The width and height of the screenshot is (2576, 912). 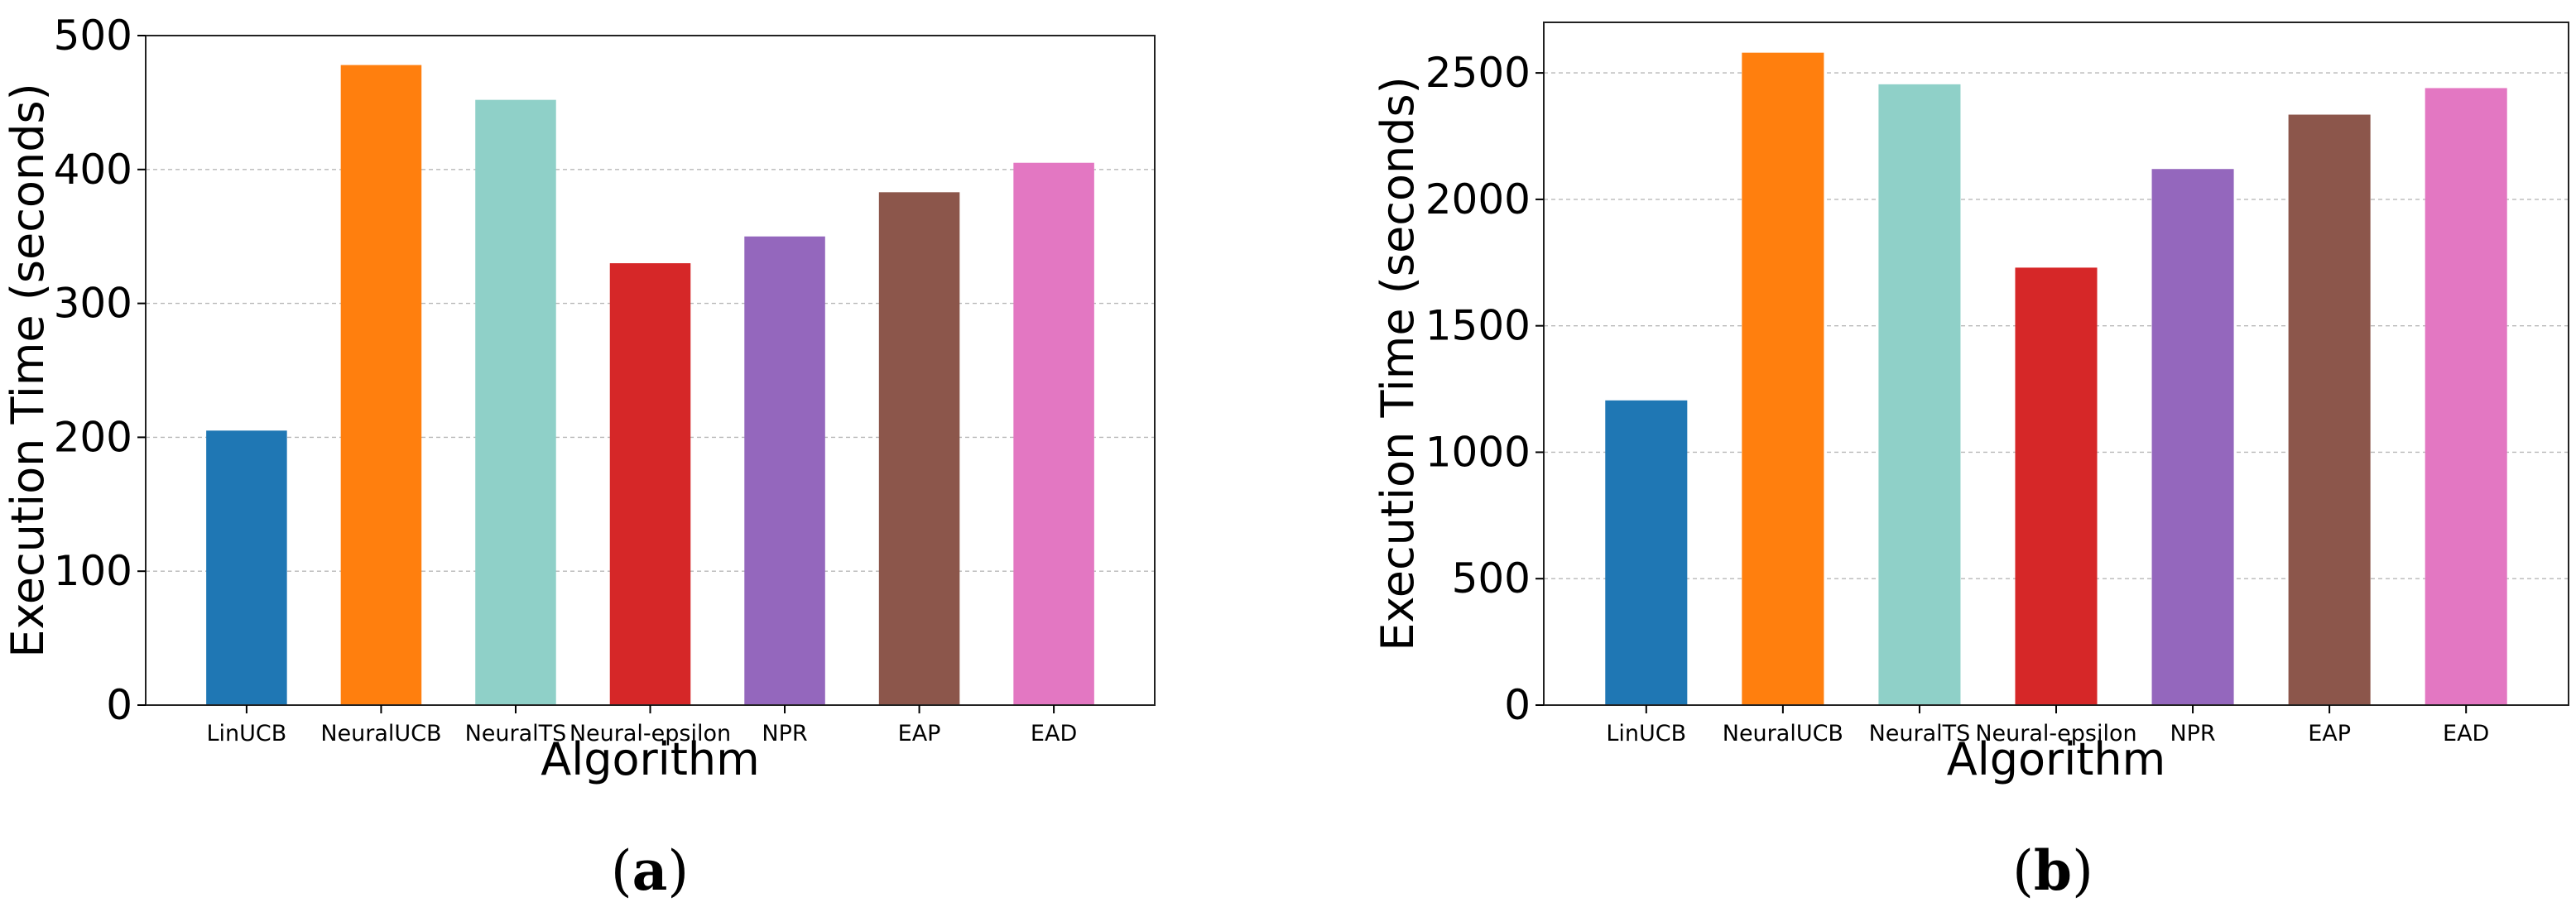 What do you see at coordinates (1478, 199) in the screenshot?
I see `y-tick-label: 2000` at bounding box center [1478, 199].